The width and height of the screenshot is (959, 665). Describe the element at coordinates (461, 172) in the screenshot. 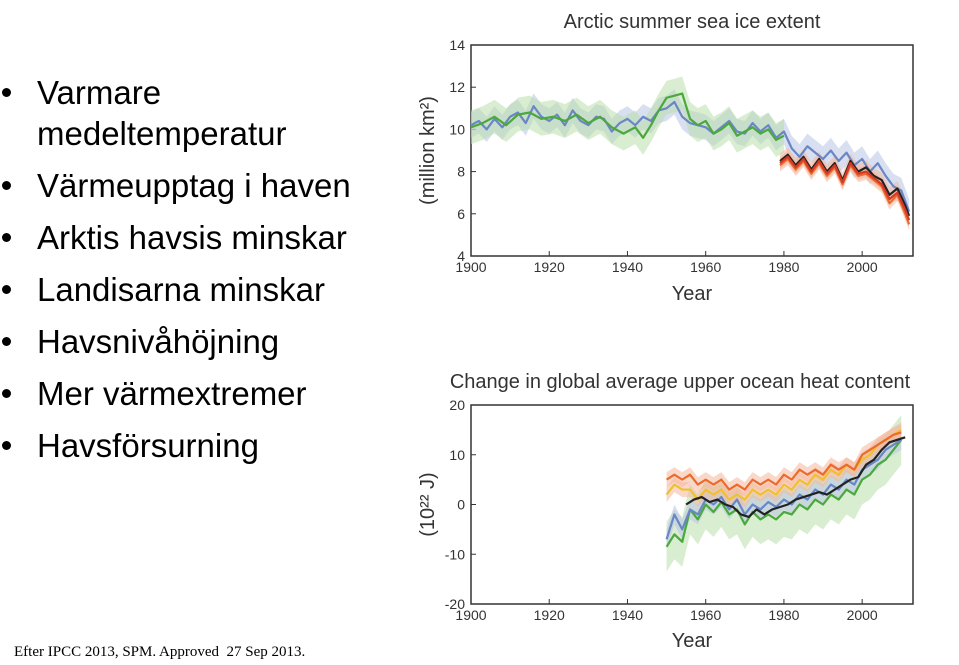

I see `y-tick-label: 8` at that location.